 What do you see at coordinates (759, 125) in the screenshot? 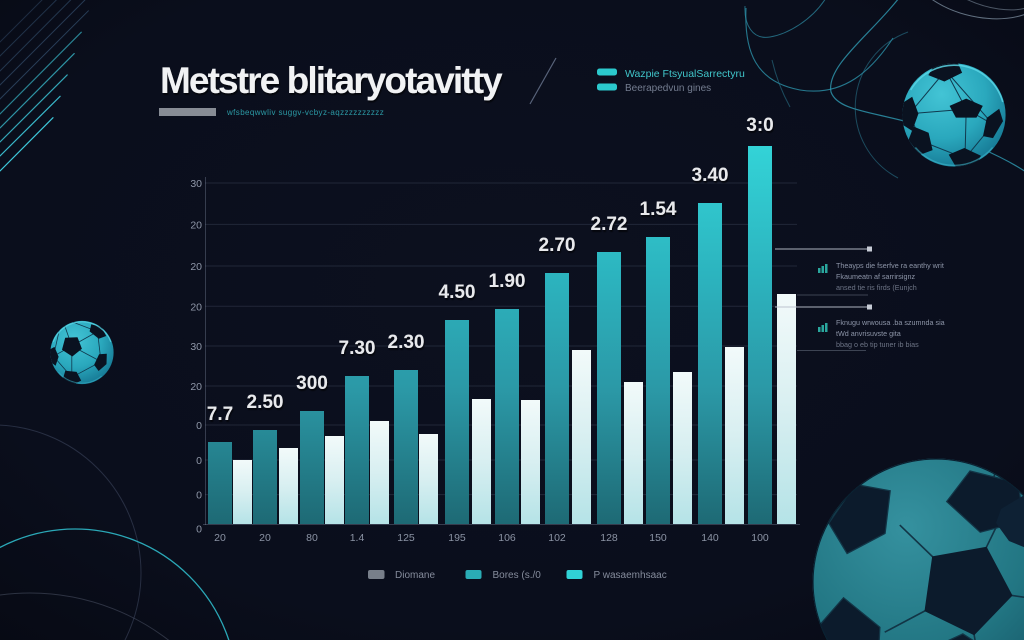
I see `svg-text: 3:0` at bounding box center [759, 125].